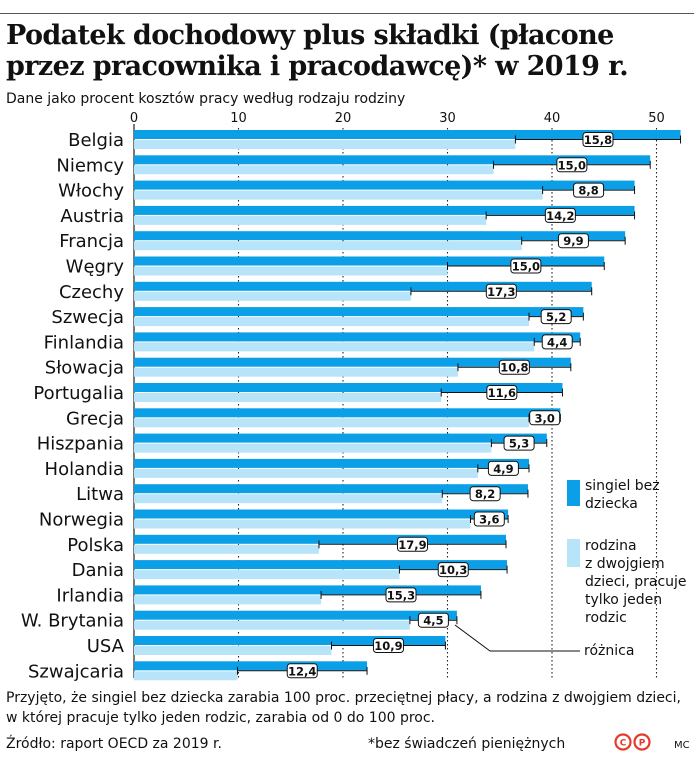 The image size is (694, 760). Describe the element at coordinates (100, 494) in the screenshot. I see `country-label: Litwa` at that location.